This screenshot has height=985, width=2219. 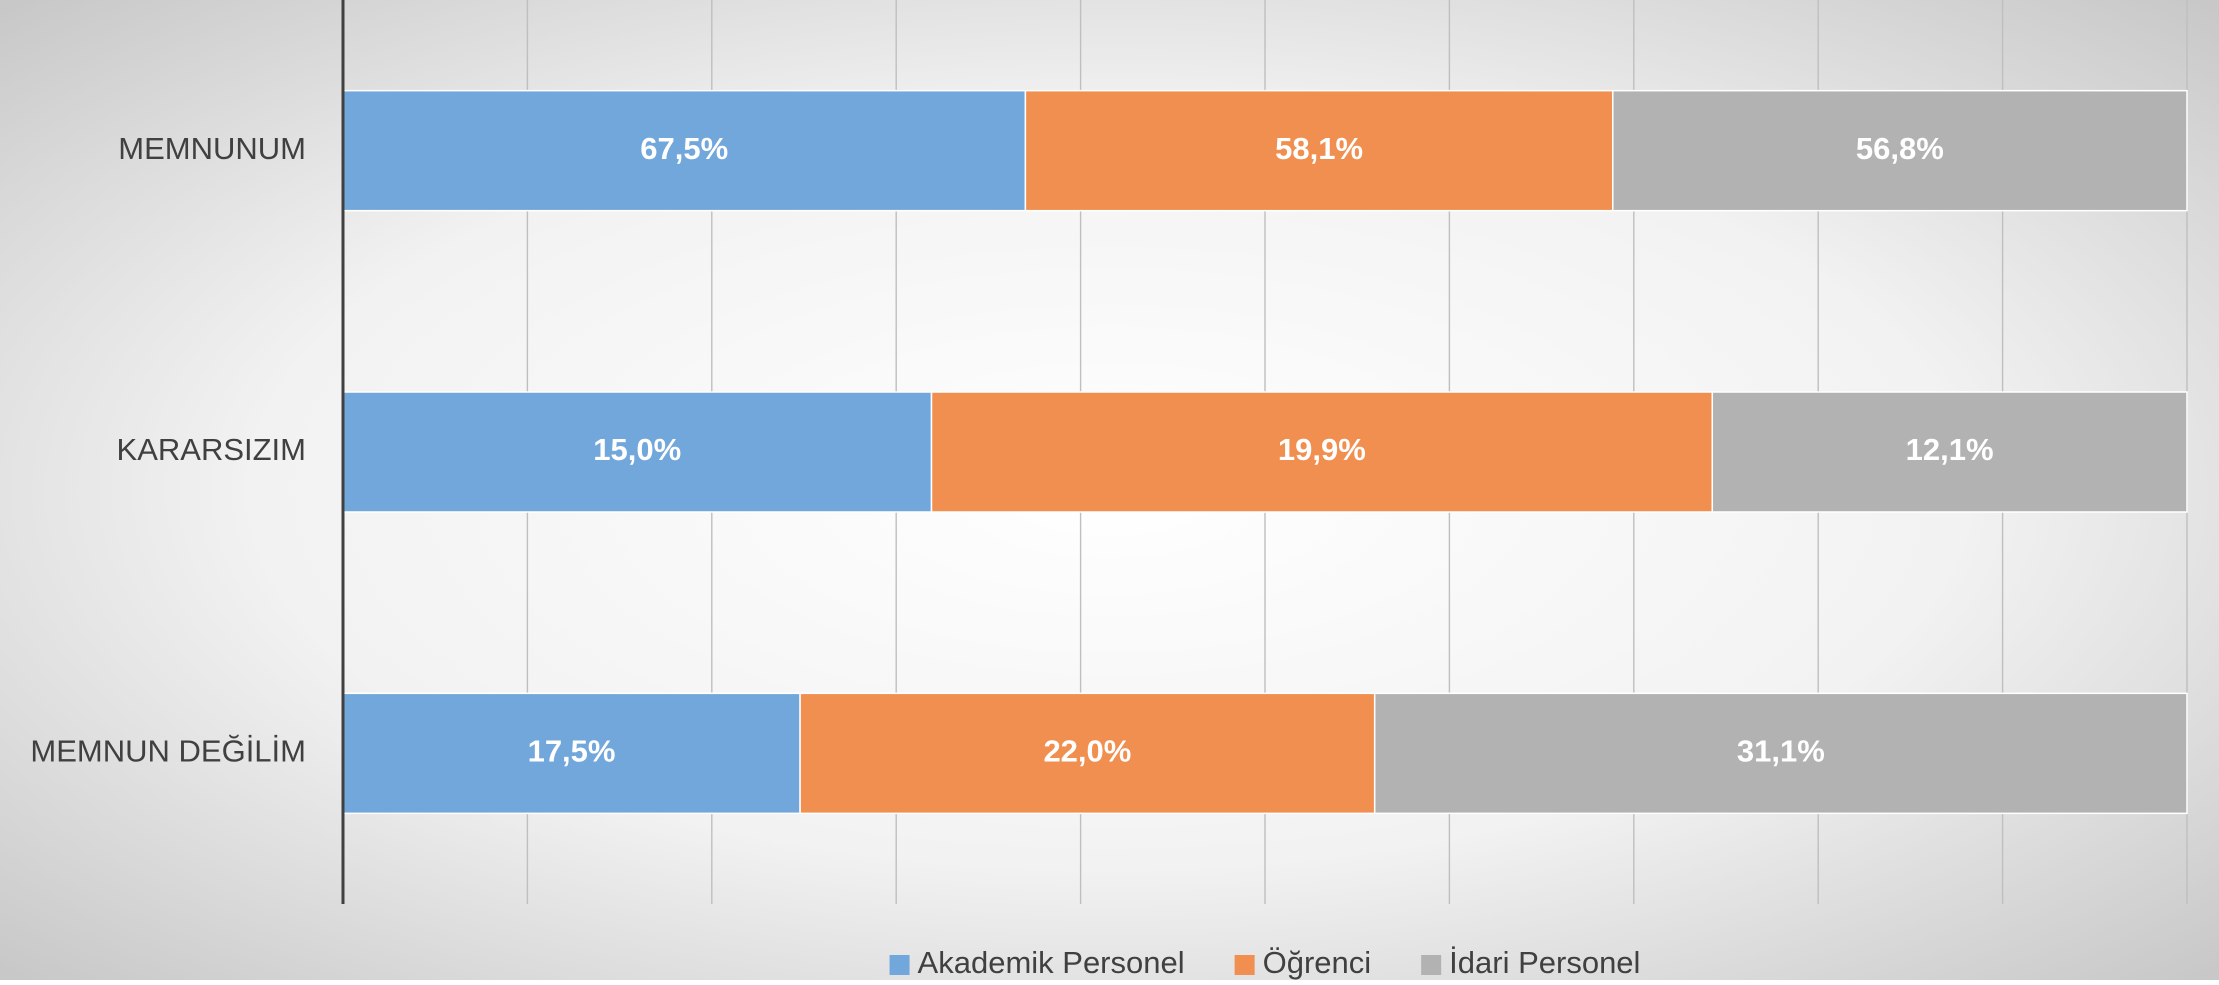 What do you see at coordinates (1051, 962) in the screenshot?
I see `legend-label: Akademik Personel` at bounding box center [1051, 962].